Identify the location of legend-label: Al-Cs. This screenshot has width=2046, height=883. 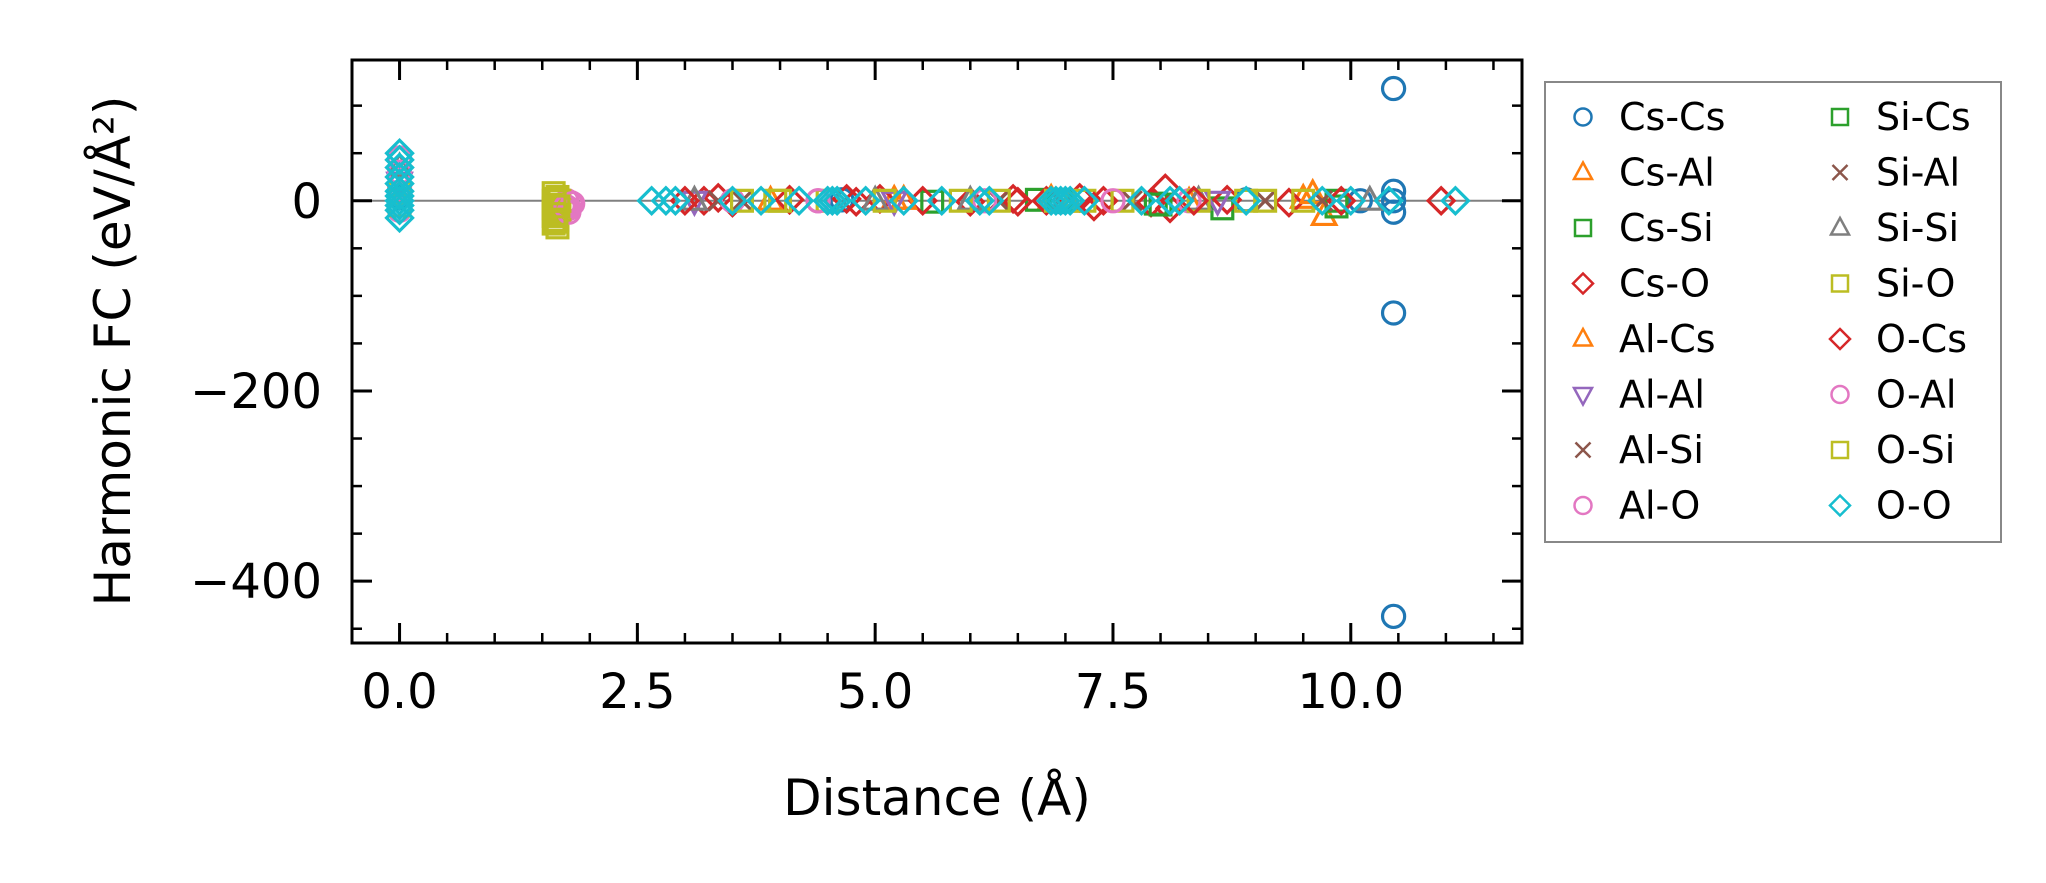
(1667, 339).